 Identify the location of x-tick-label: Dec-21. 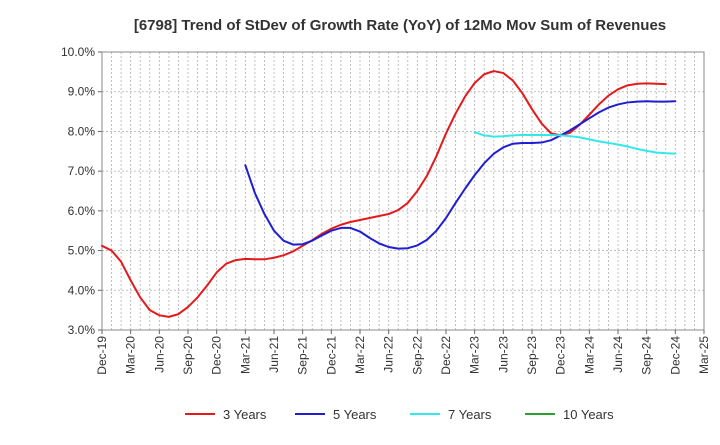
(331, 355).